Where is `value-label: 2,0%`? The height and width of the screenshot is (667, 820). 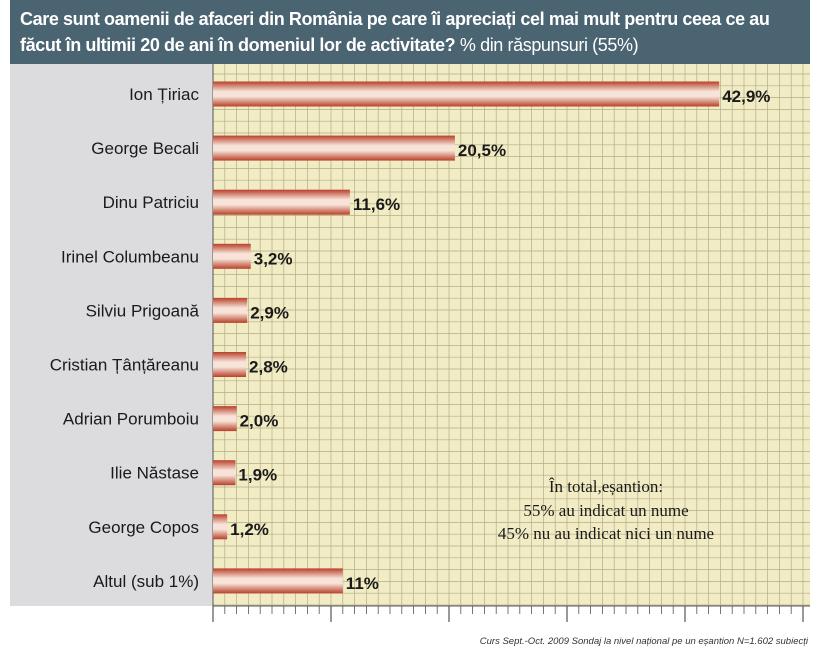 value-label: 2,0% is located at coordinates (259, 421).